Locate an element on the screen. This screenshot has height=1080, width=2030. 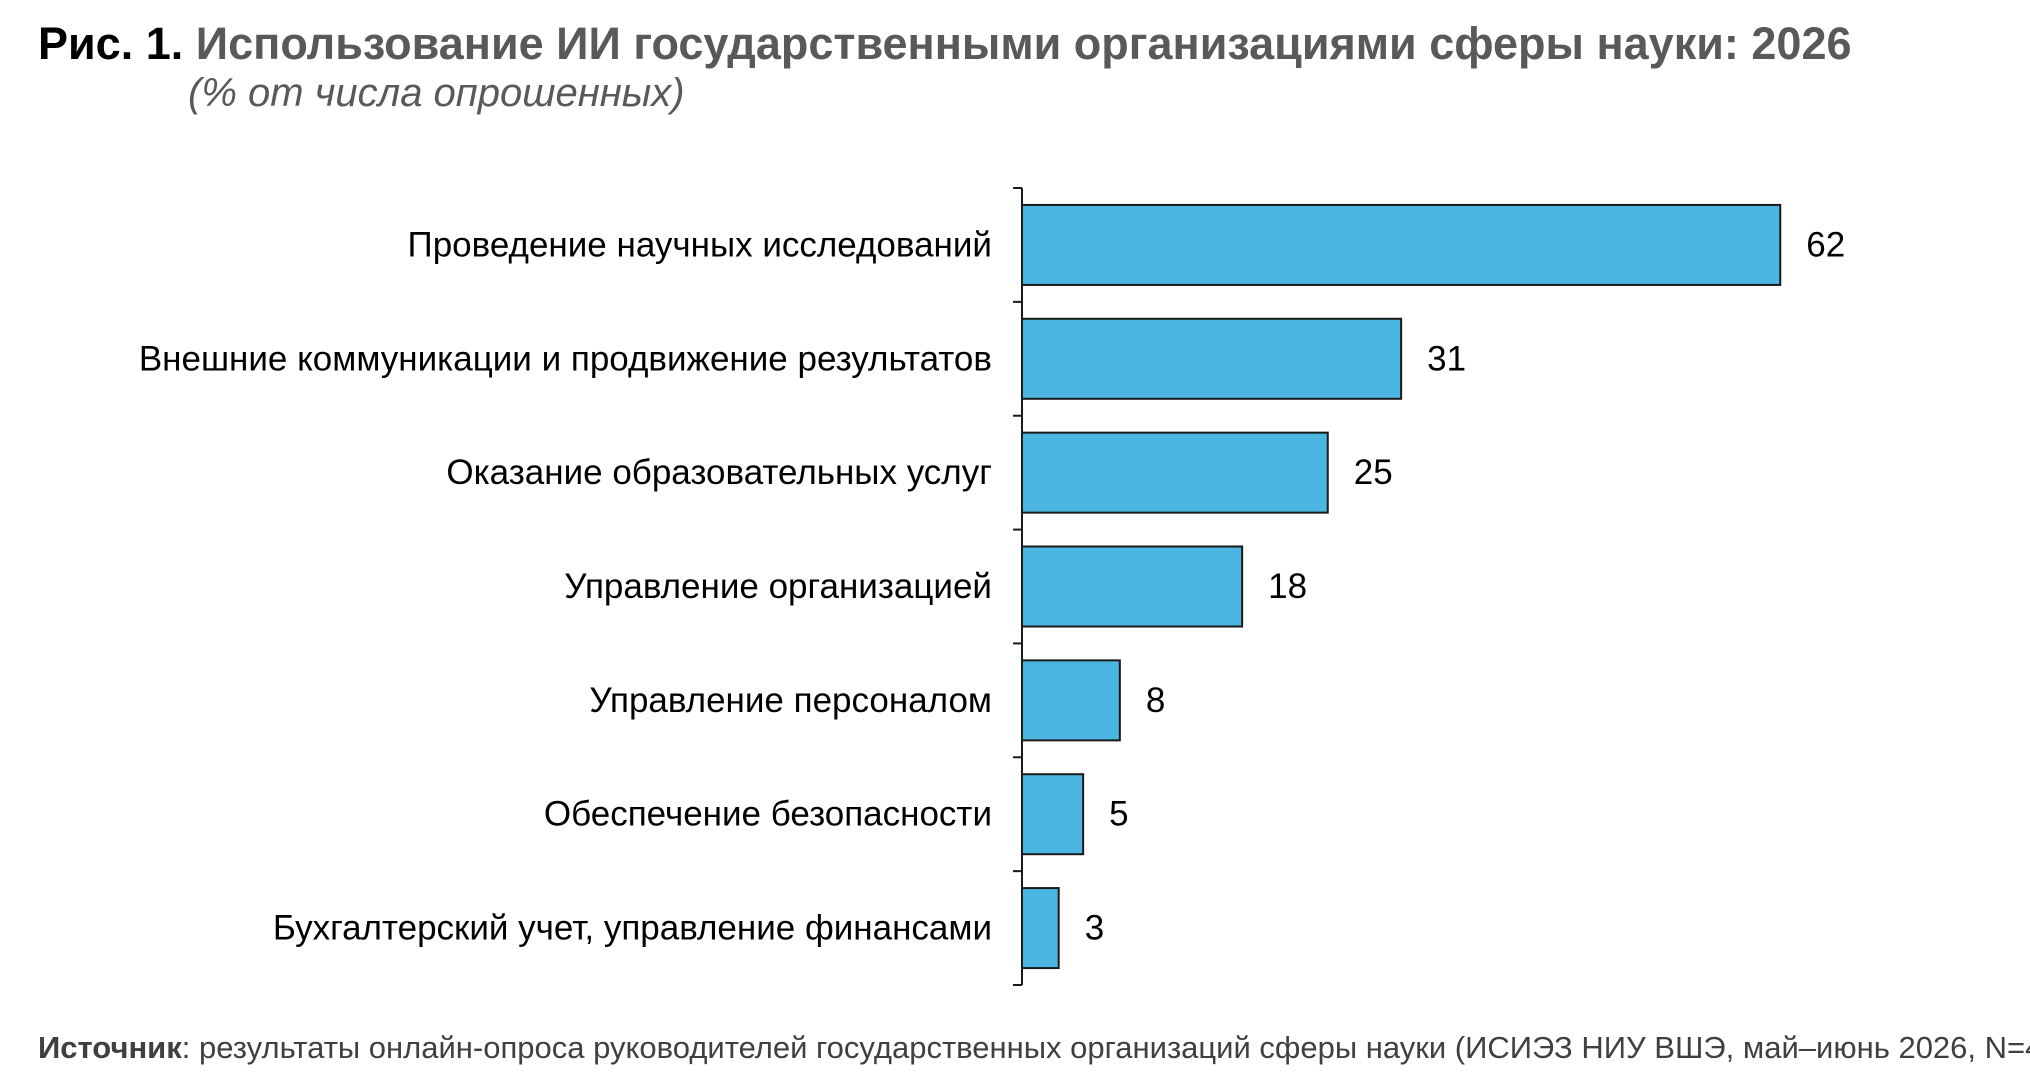
source-label: Источник is located at coordinates (110, 1047).